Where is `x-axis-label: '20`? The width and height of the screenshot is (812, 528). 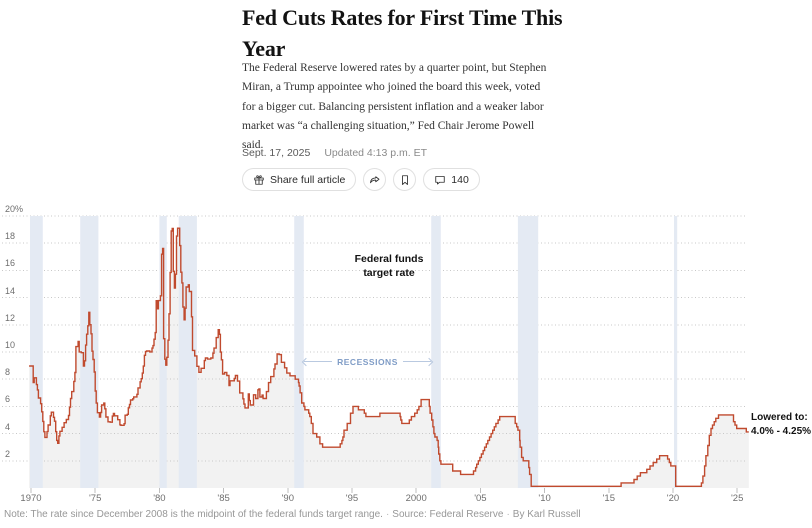
x-axis-label: '20 is located at coordinates (673, 498).